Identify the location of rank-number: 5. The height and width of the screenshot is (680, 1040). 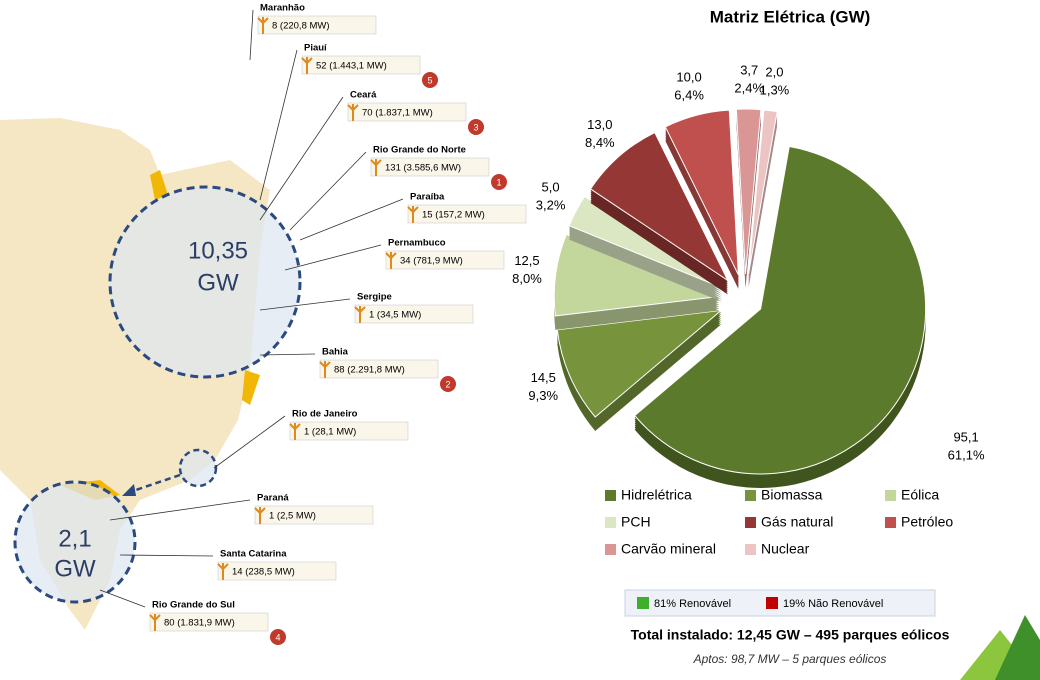
(429, 80).